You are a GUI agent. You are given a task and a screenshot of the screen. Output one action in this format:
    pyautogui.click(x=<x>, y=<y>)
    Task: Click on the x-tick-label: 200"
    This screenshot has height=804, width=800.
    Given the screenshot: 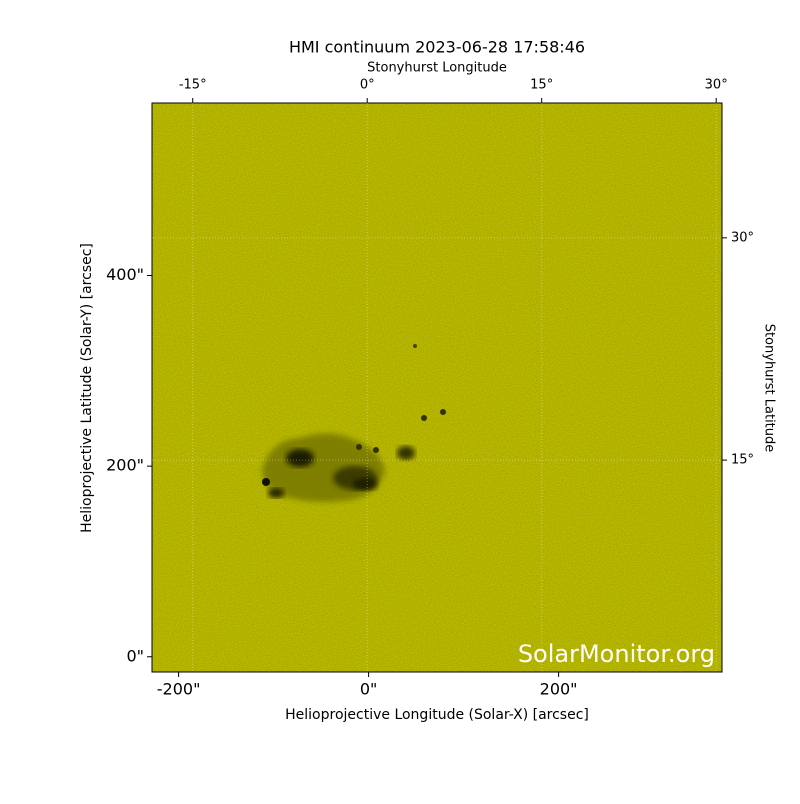 What is the action you would take?
    pyautogui.click(x=559, y=689)
    